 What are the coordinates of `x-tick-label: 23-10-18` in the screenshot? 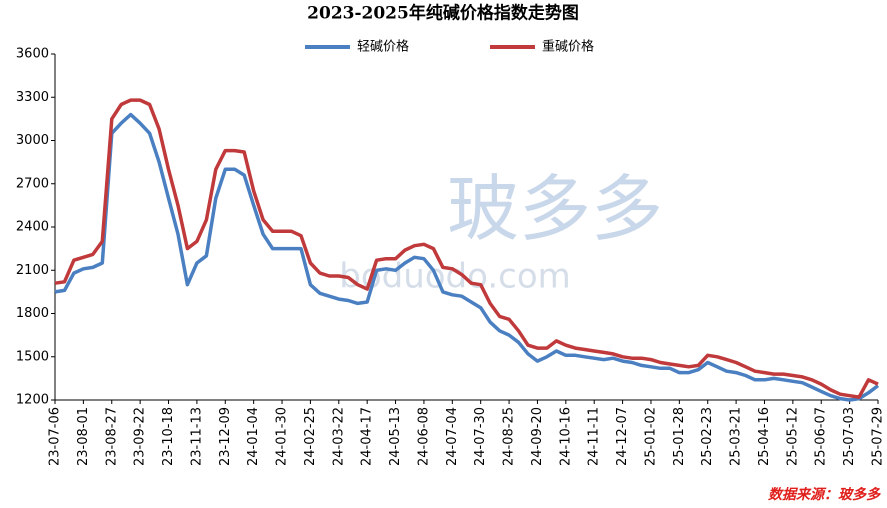 It's located at (168, 436).